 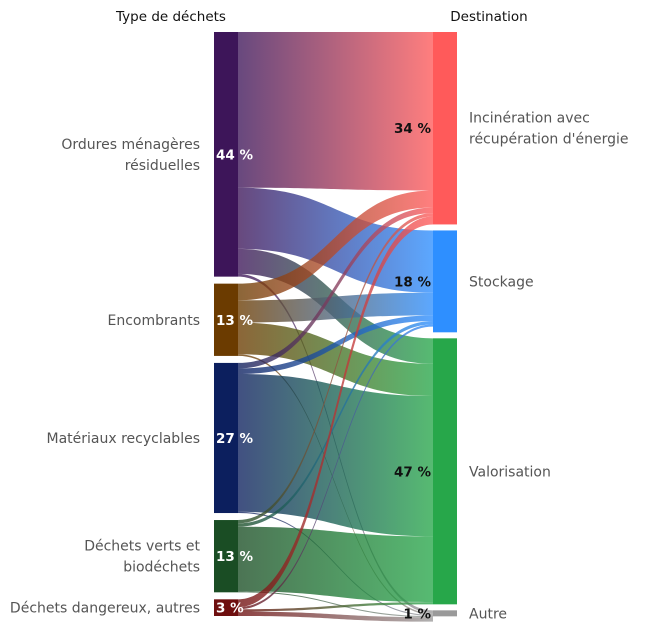 What do you see at coordinates (335, 245) in the screenshot?
I see `link-enc-to-inc` at bounding box center [335, 245].